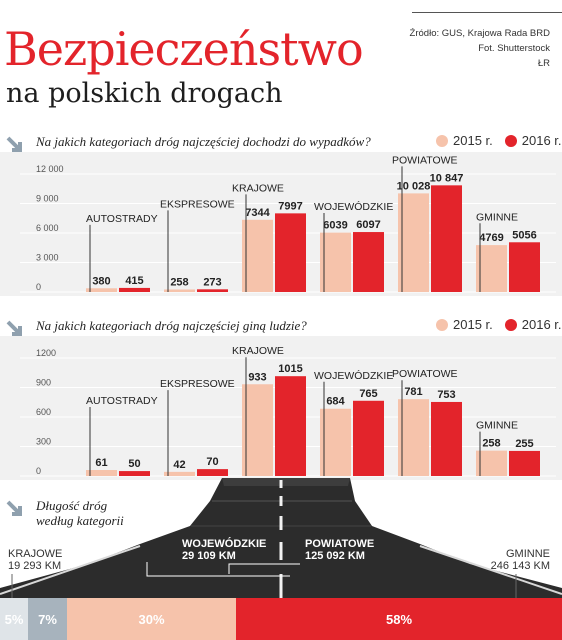  I want to click on category-label: EKSPRESOWE, so click(197, 384).